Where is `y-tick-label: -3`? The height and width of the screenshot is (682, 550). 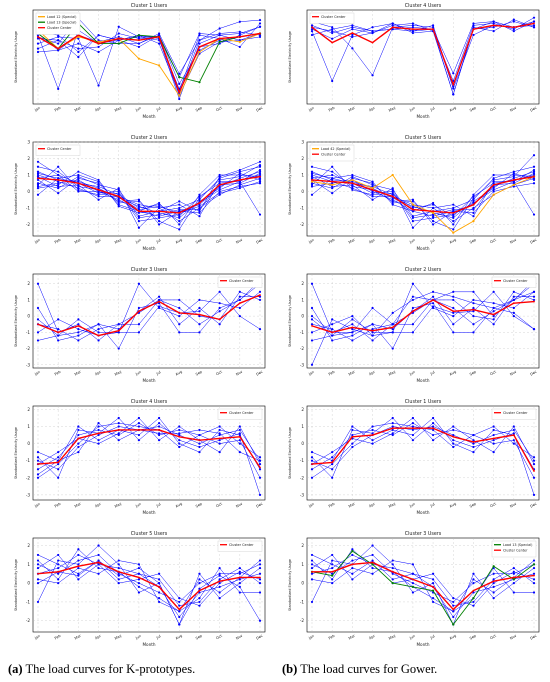 y-tick-label: -3 is located at coordinates (28, 364).